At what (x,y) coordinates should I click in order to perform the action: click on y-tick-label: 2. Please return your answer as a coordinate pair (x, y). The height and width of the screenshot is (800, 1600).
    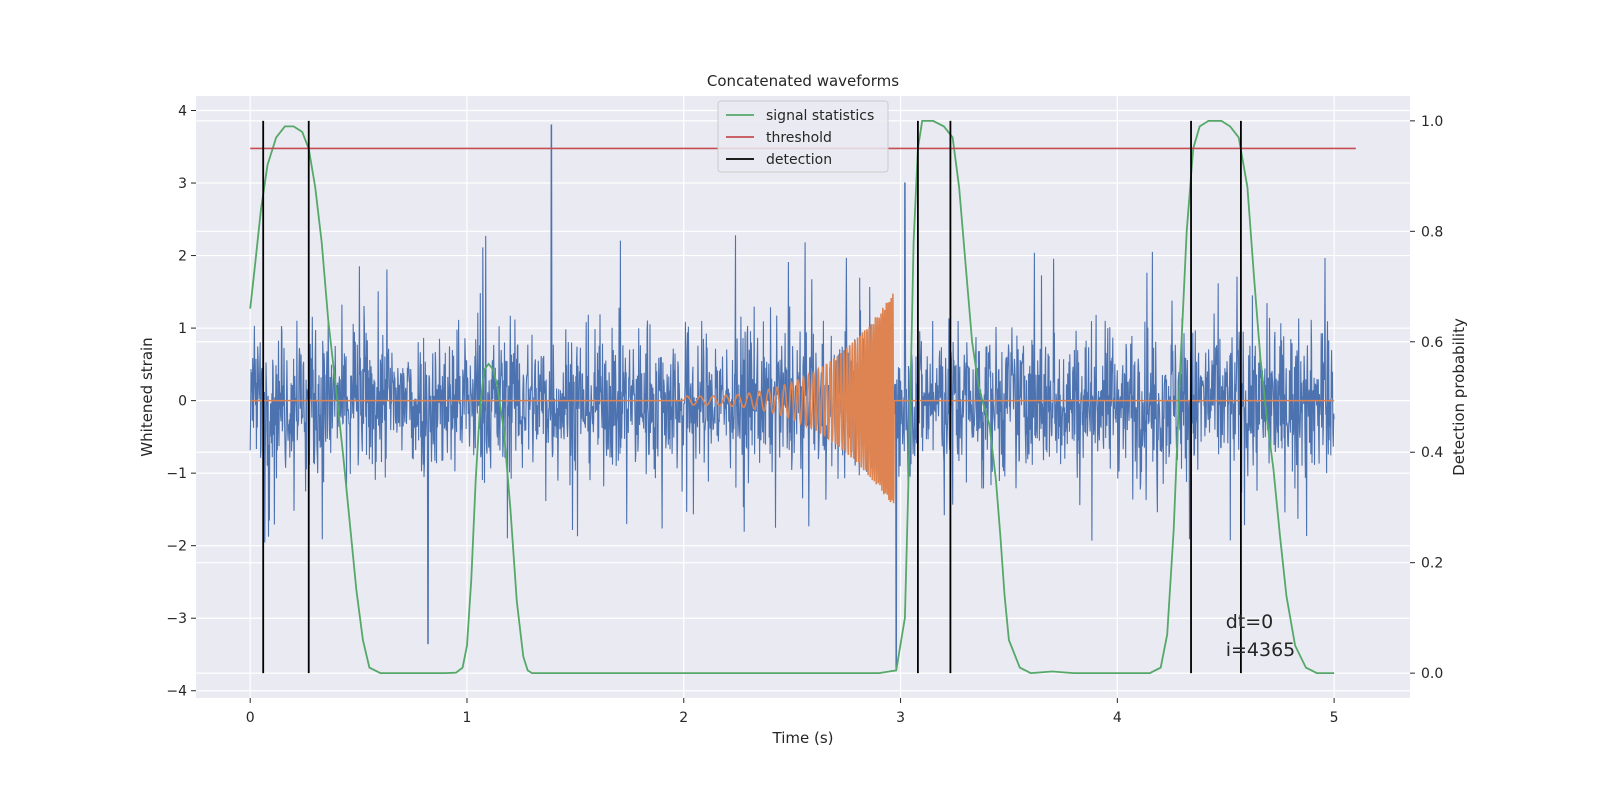
    Looking at the image, I should click on (182, 257).